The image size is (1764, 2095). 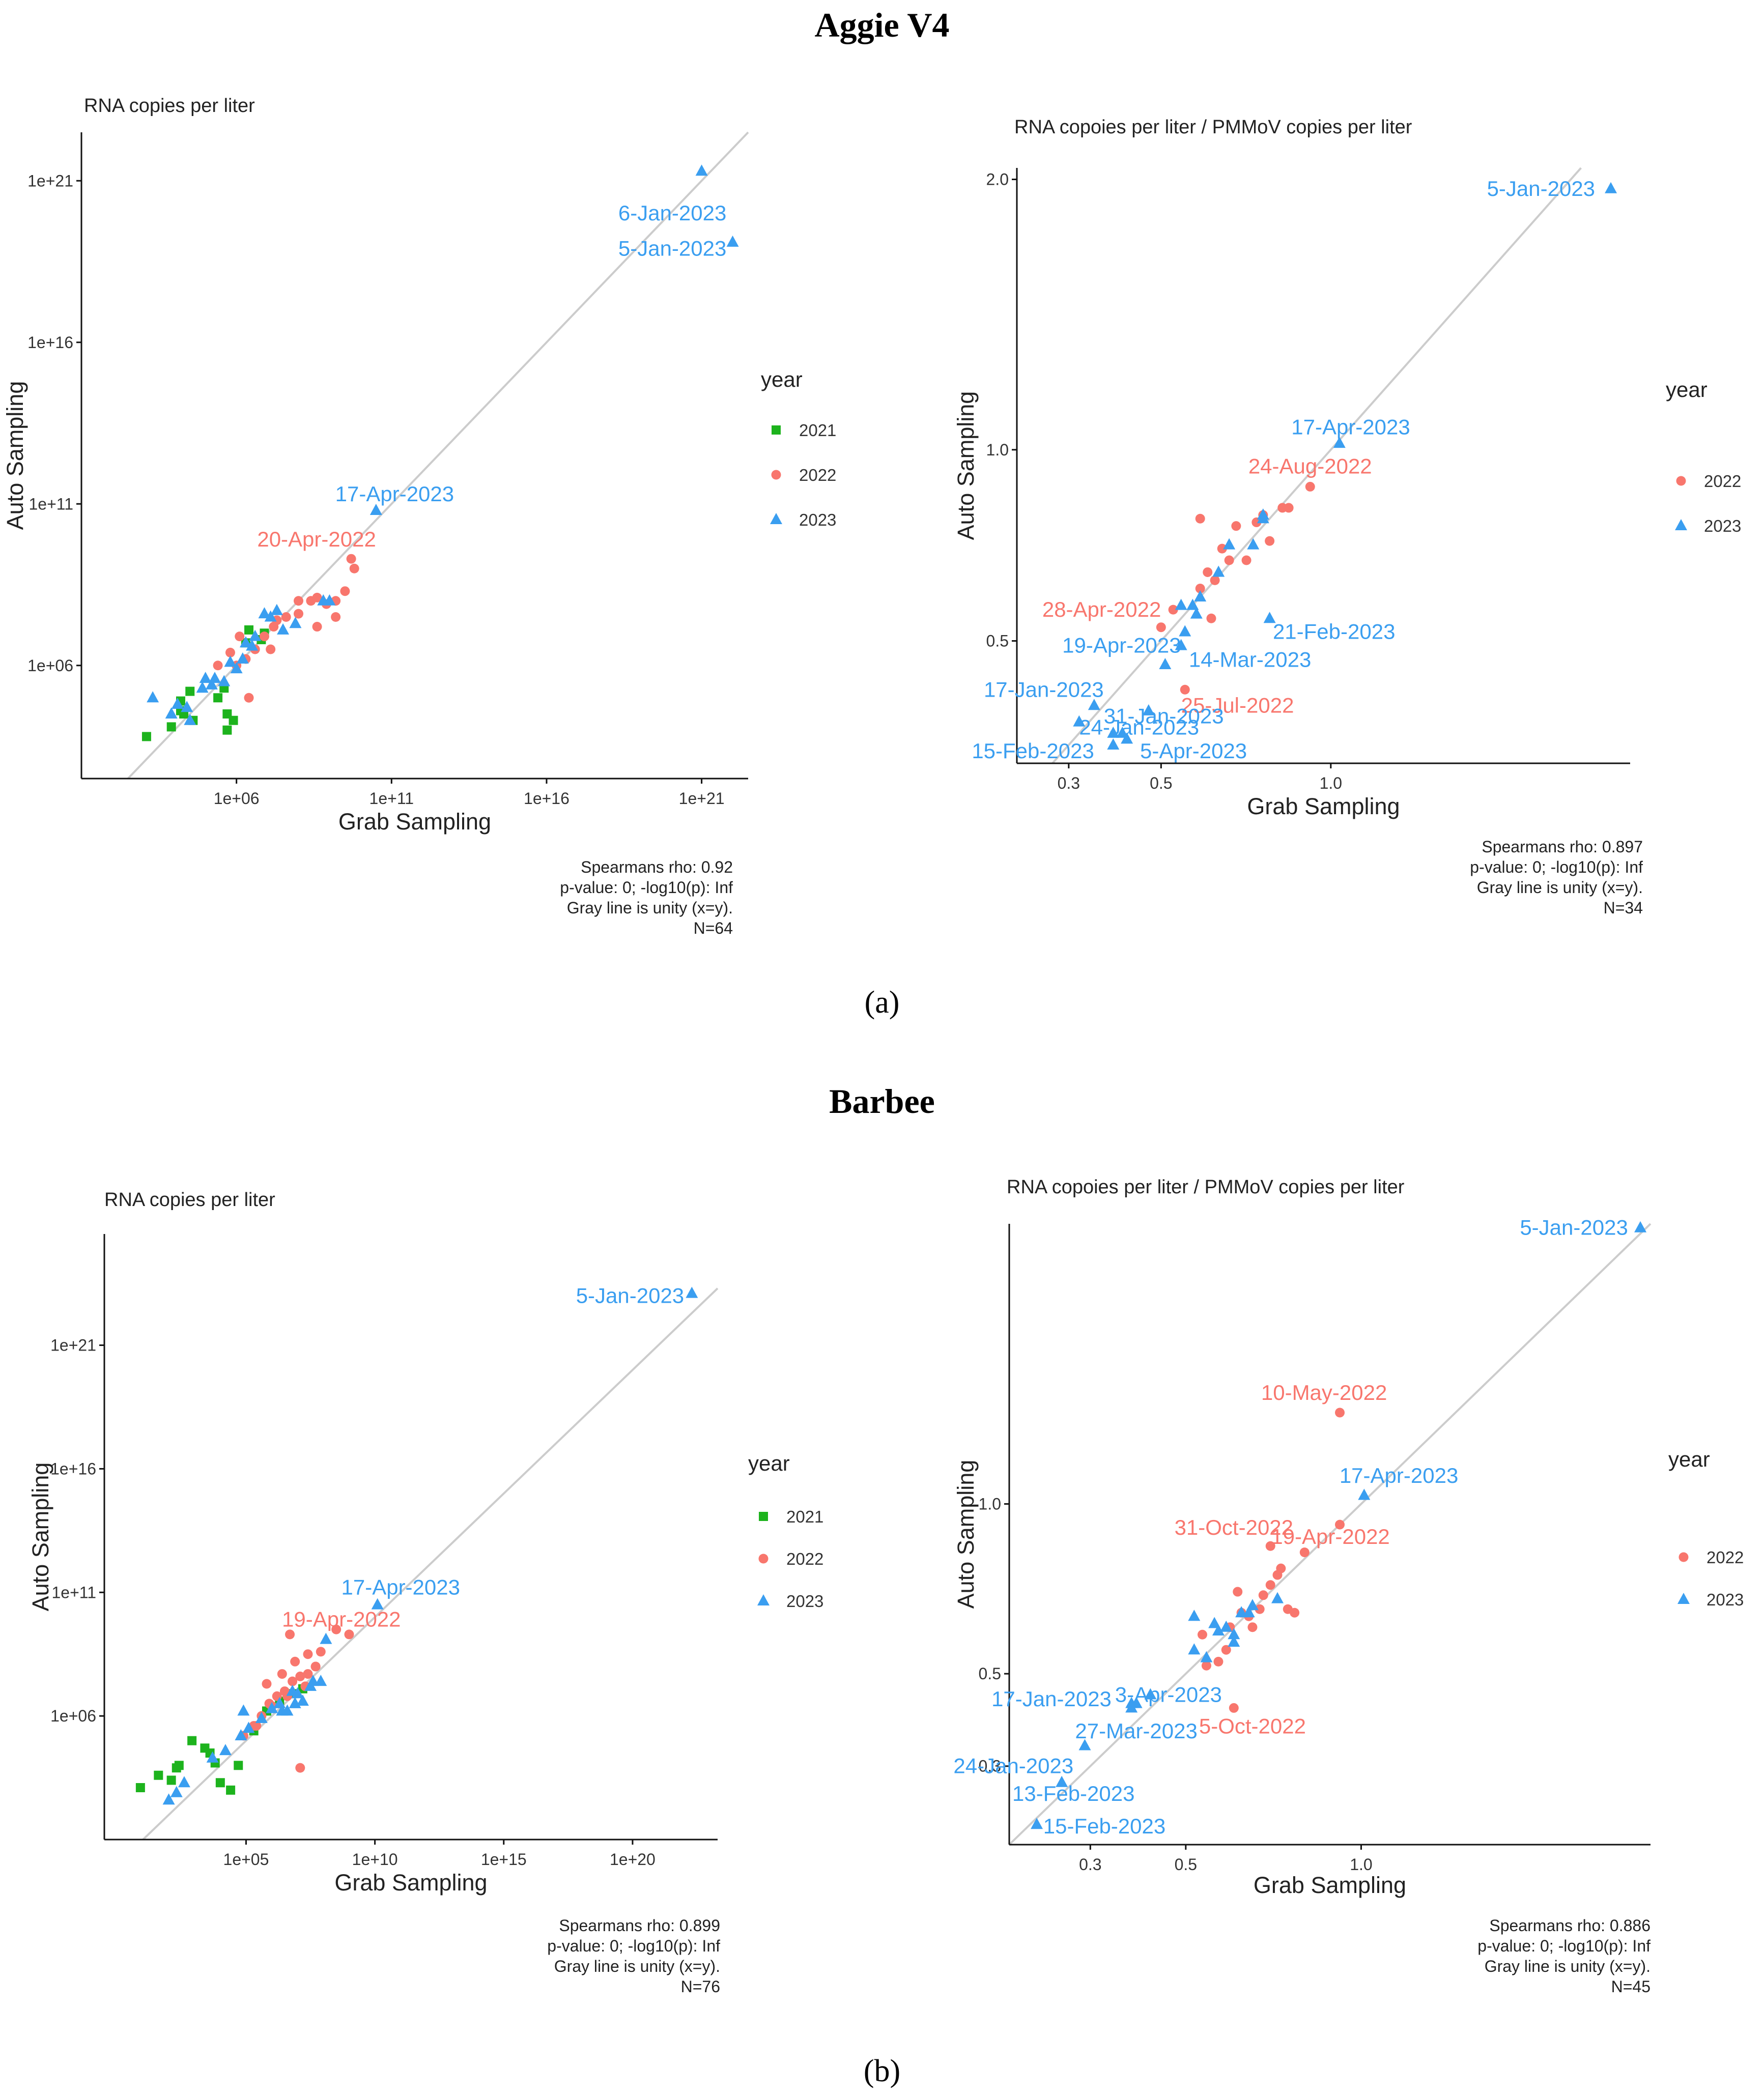 I want to click on label-19-apr-2022: 19-Apr-2022, so click(x=1330, y=1536).